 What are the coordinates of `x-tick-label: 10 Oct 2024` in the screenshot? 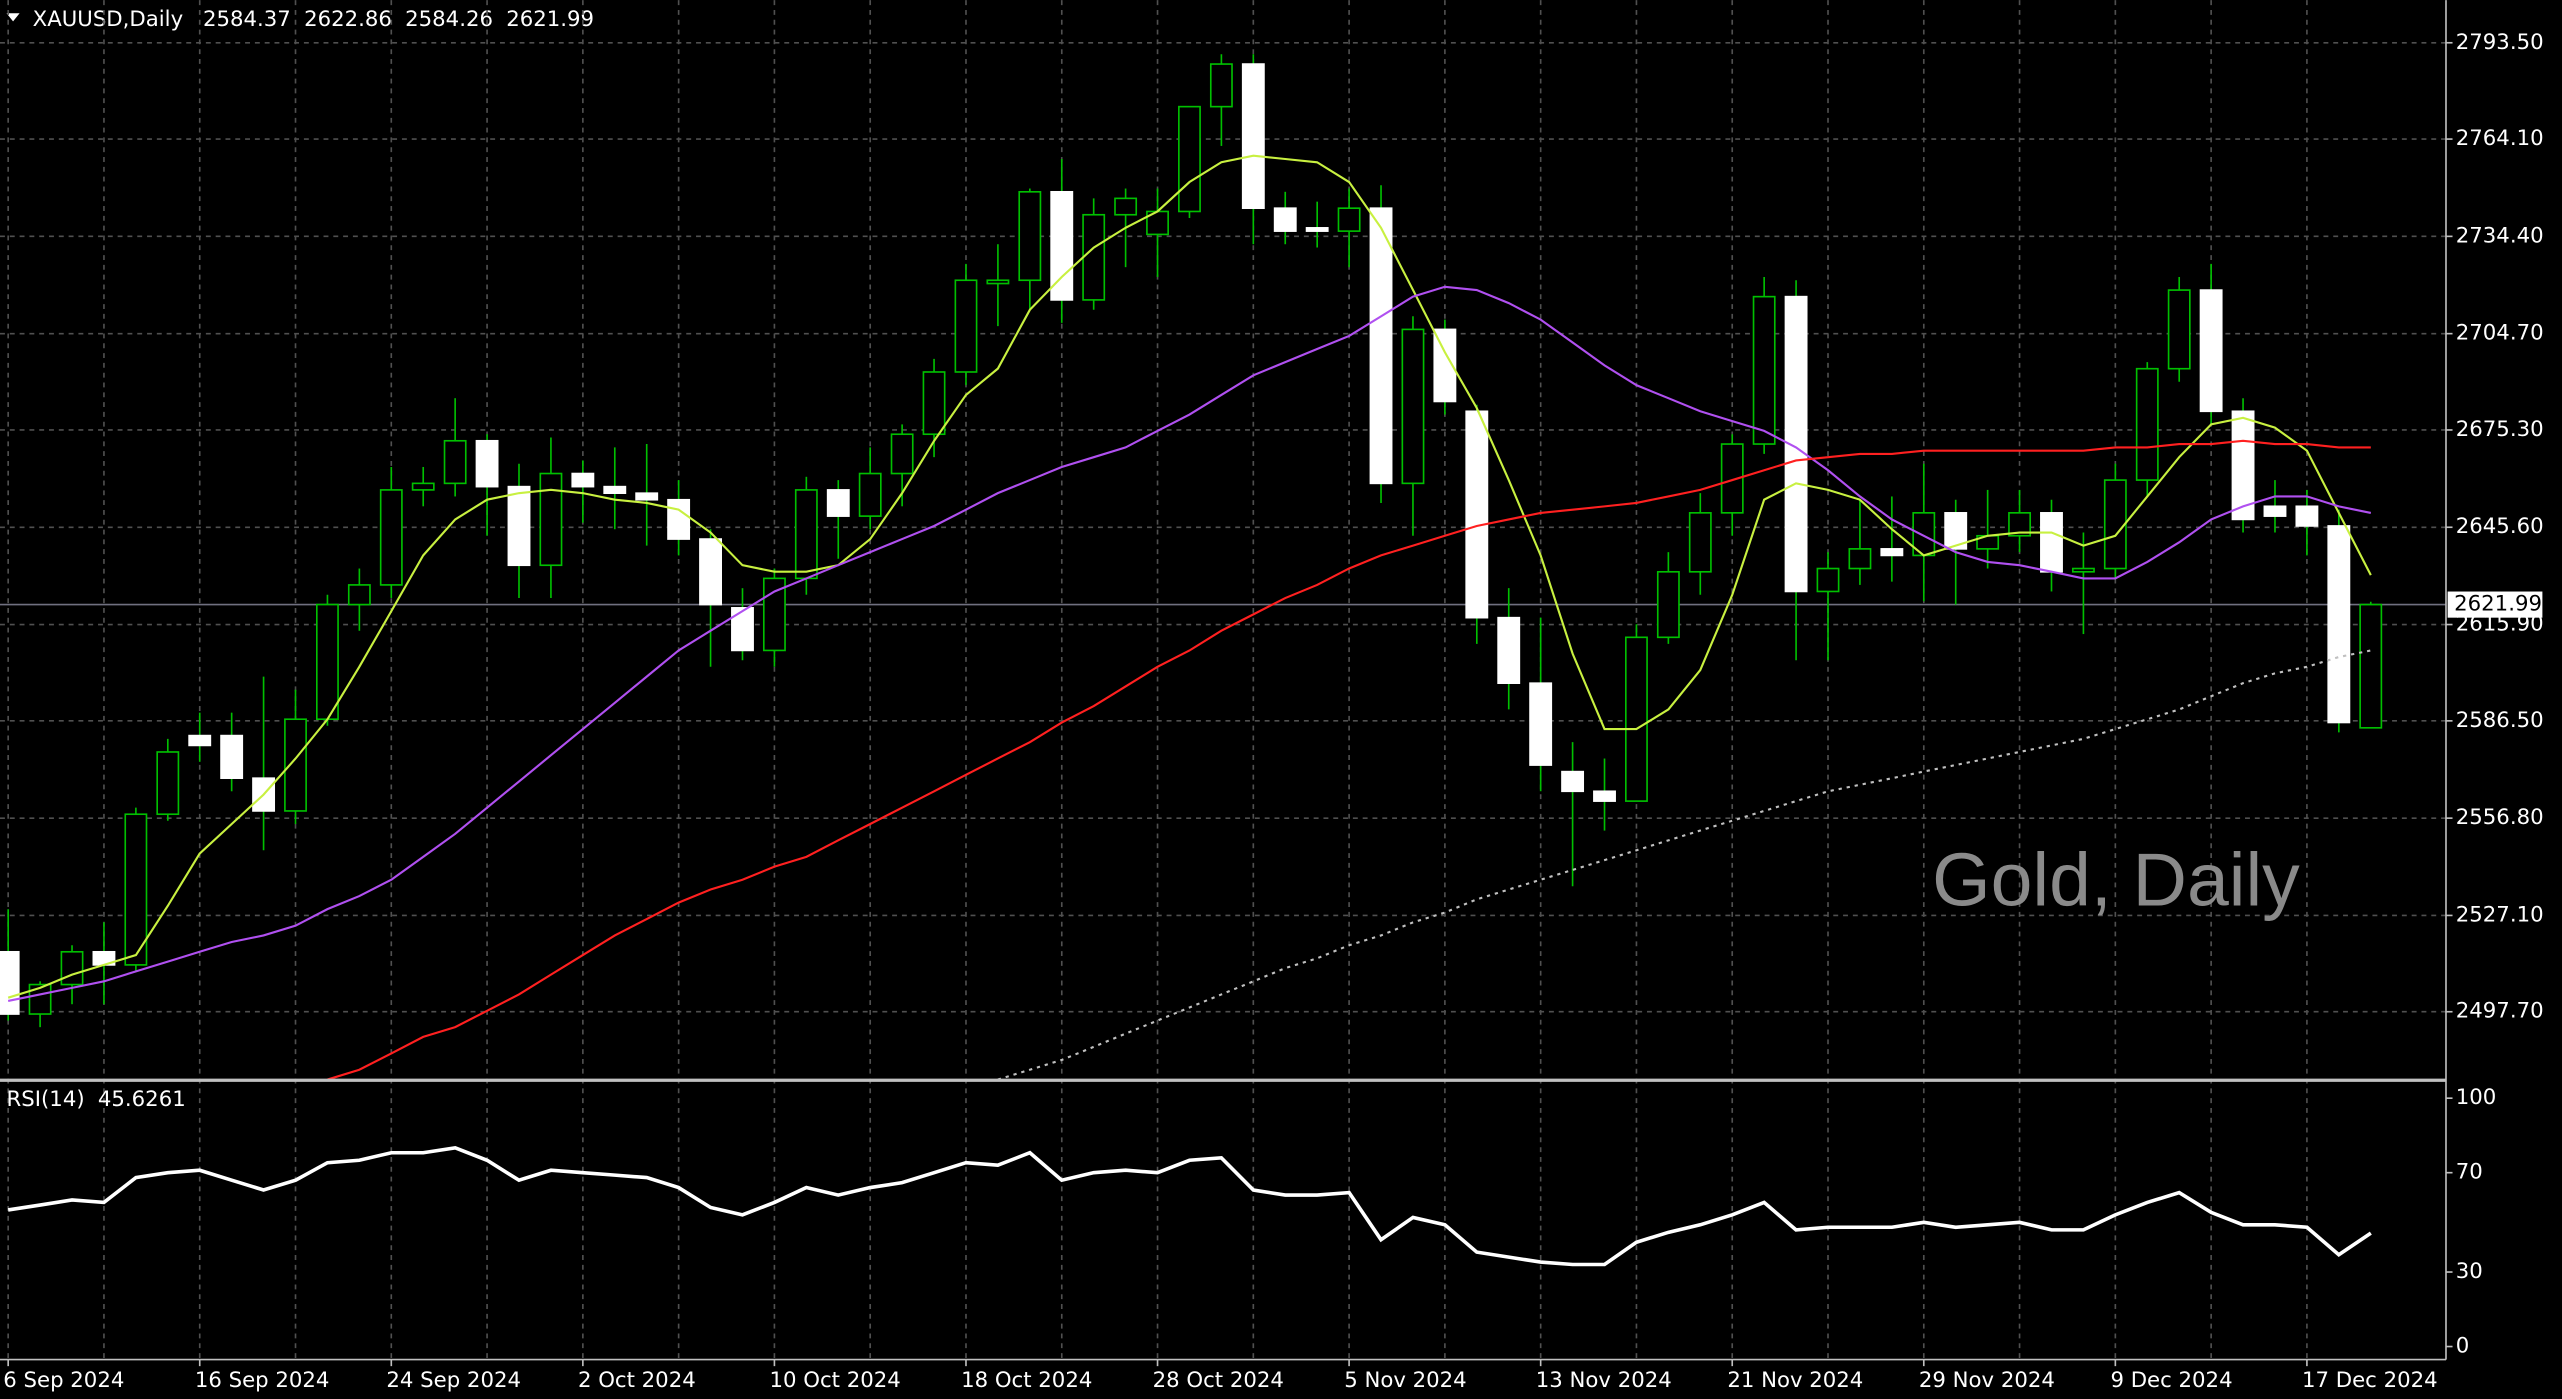 It's located at (835, 1380).